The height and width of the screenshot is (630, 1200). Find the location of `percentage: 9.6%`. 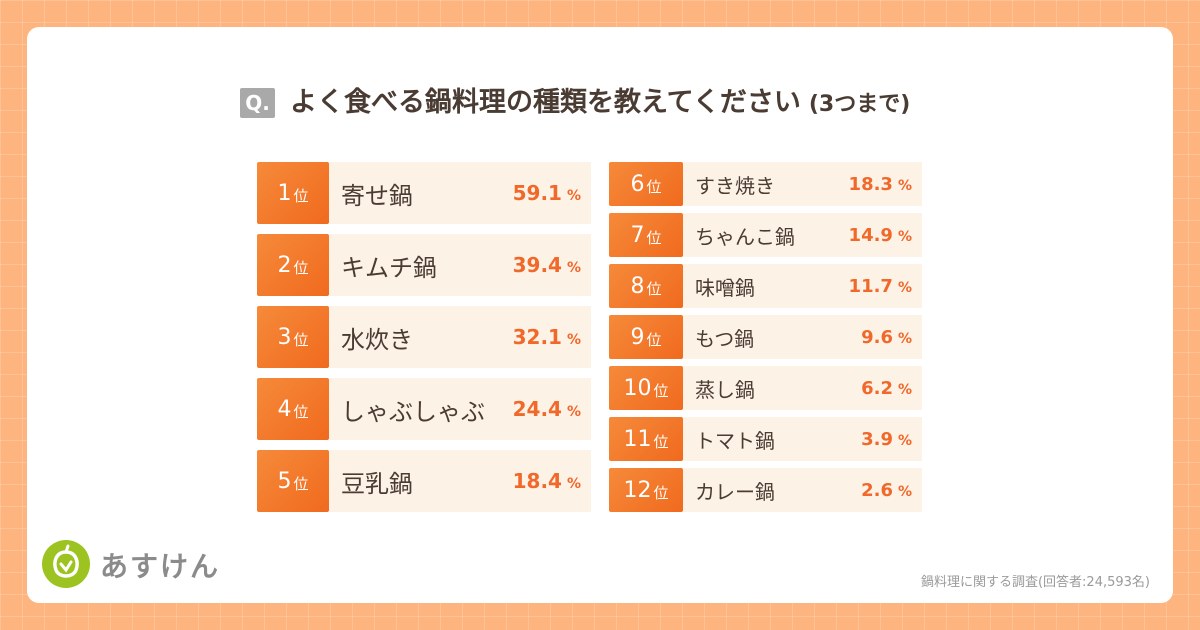

percentage: 9.6% is located at coordinates (886, 337).